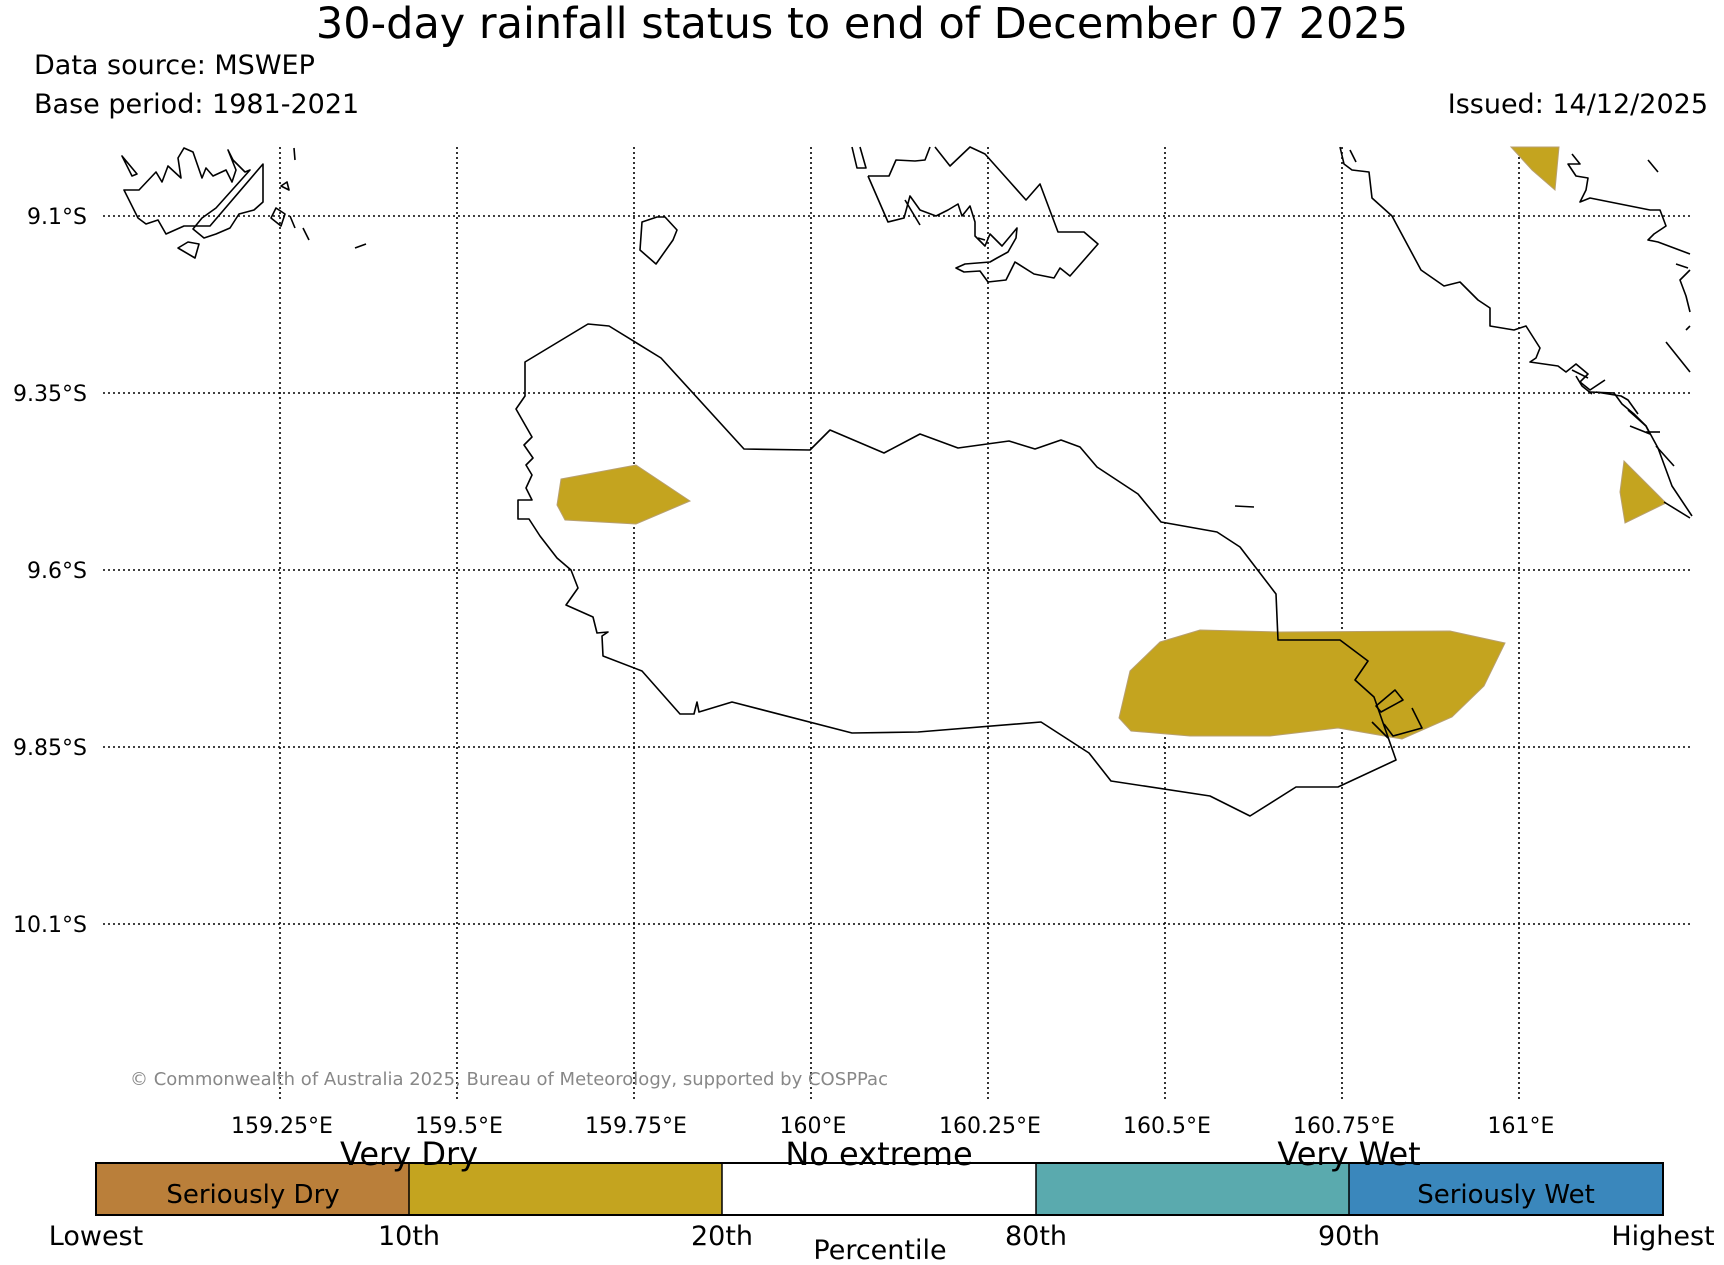 This screenshot has height=1265, width=1724. Describe the element at coordinates (1036, 1236) in the screenshot. I see `legend-tick: 80th` at that location.